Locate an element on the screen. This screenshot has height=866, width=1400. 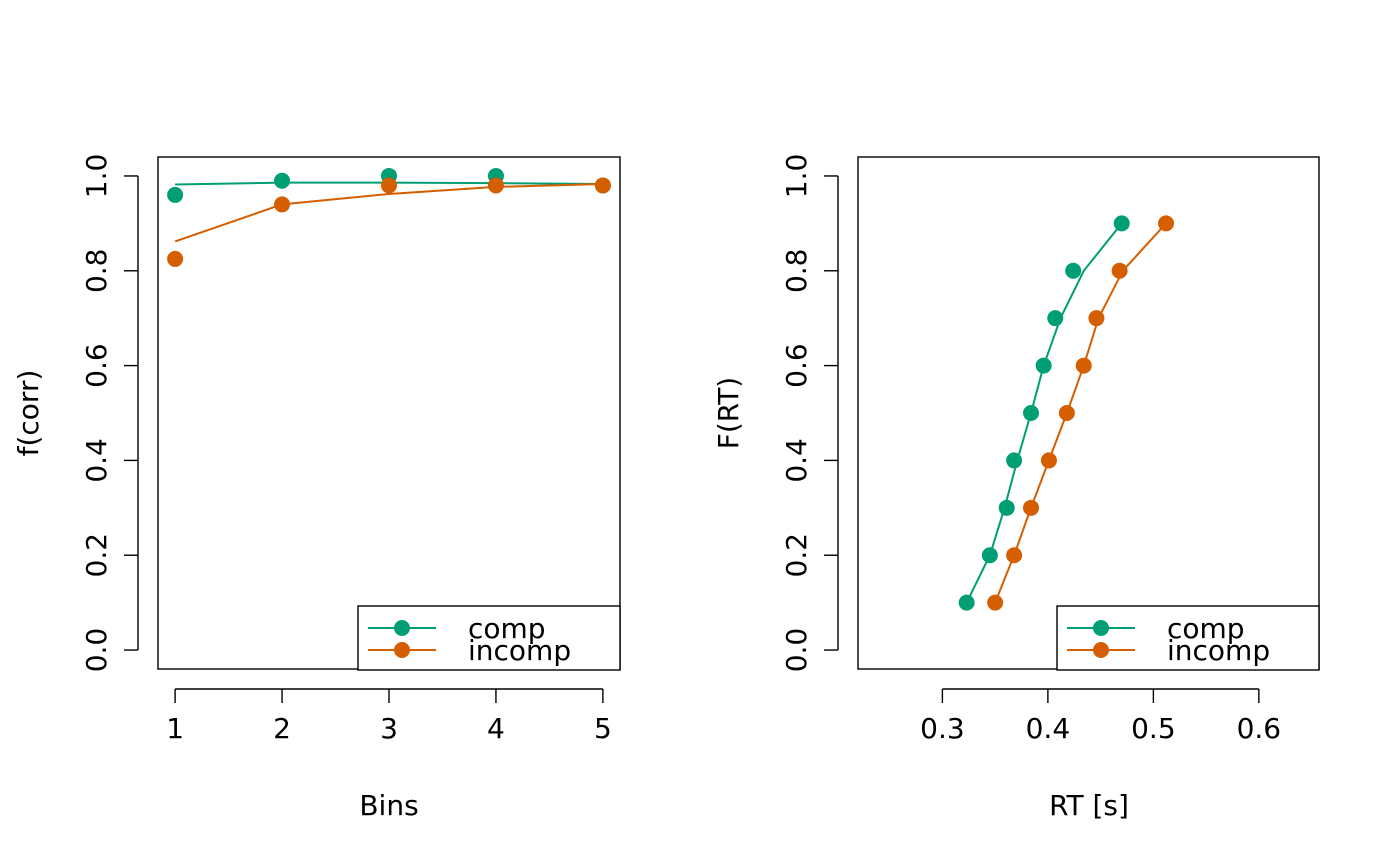
series-line-comp is located at coordinates (1044, 413).